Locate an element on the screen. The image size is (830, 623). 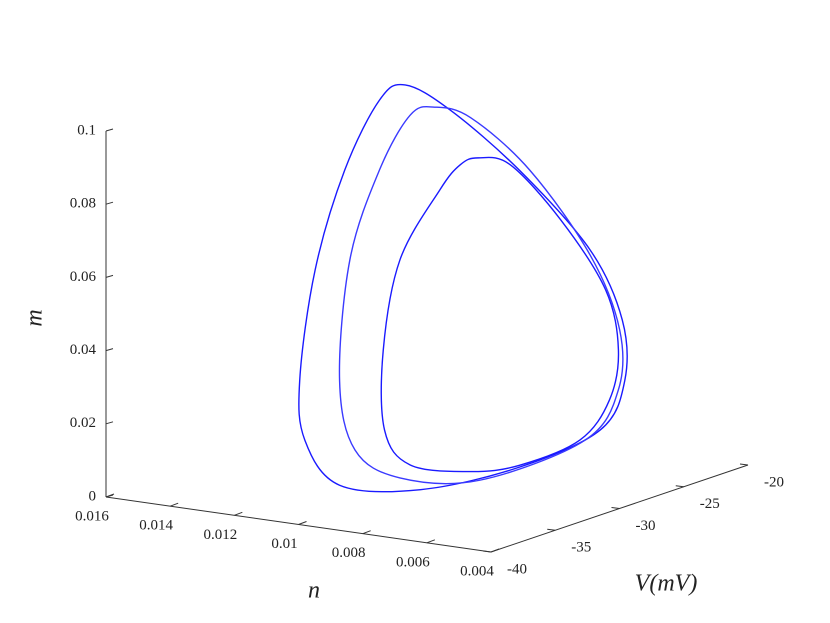
x-axis-label: V(mV) is located at coordinates (666, 584).